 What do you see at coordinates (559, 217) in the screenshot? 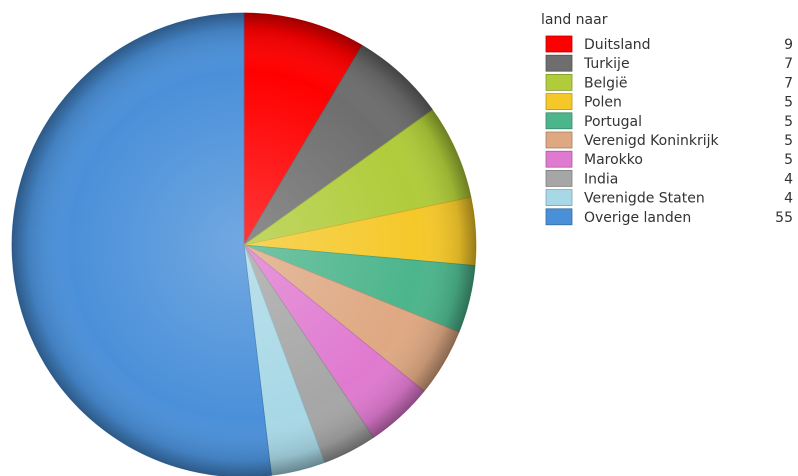
I see `legend-swatch-overige-landen` at bounding box center [559, 217].